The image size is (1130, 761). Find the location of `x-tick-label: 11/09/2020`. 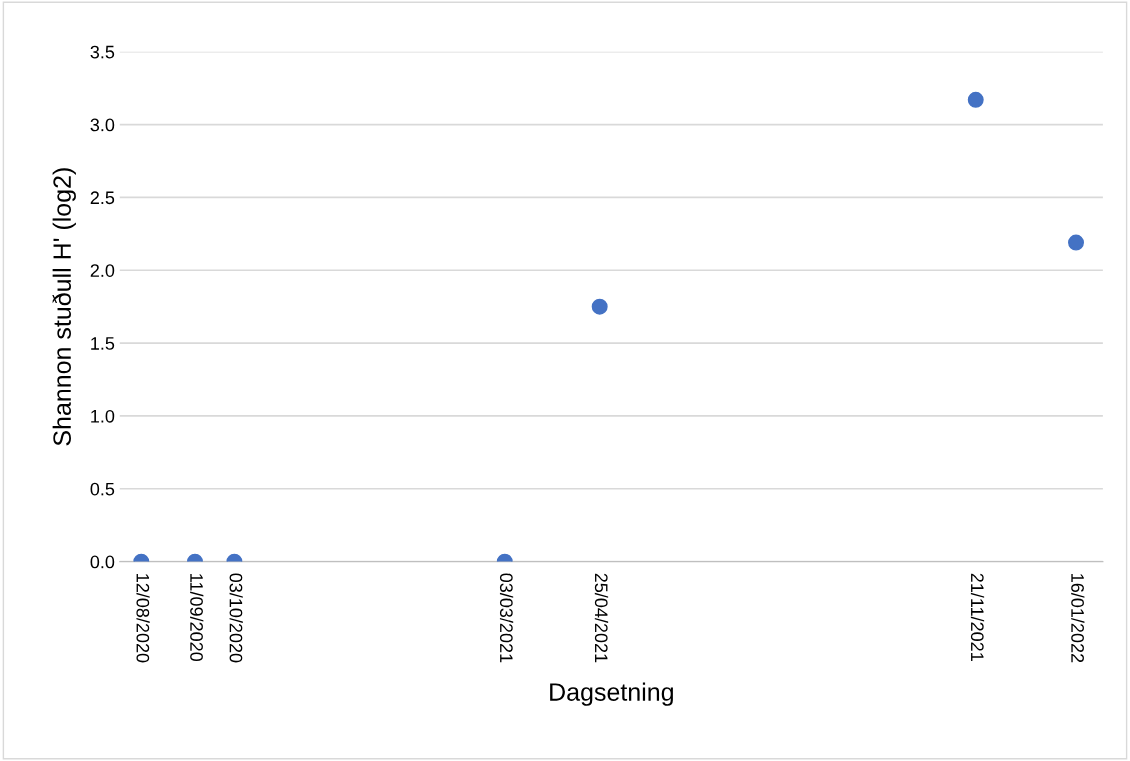

x-tick-label: 11/09/2020 is located at coordinates (197, 618).